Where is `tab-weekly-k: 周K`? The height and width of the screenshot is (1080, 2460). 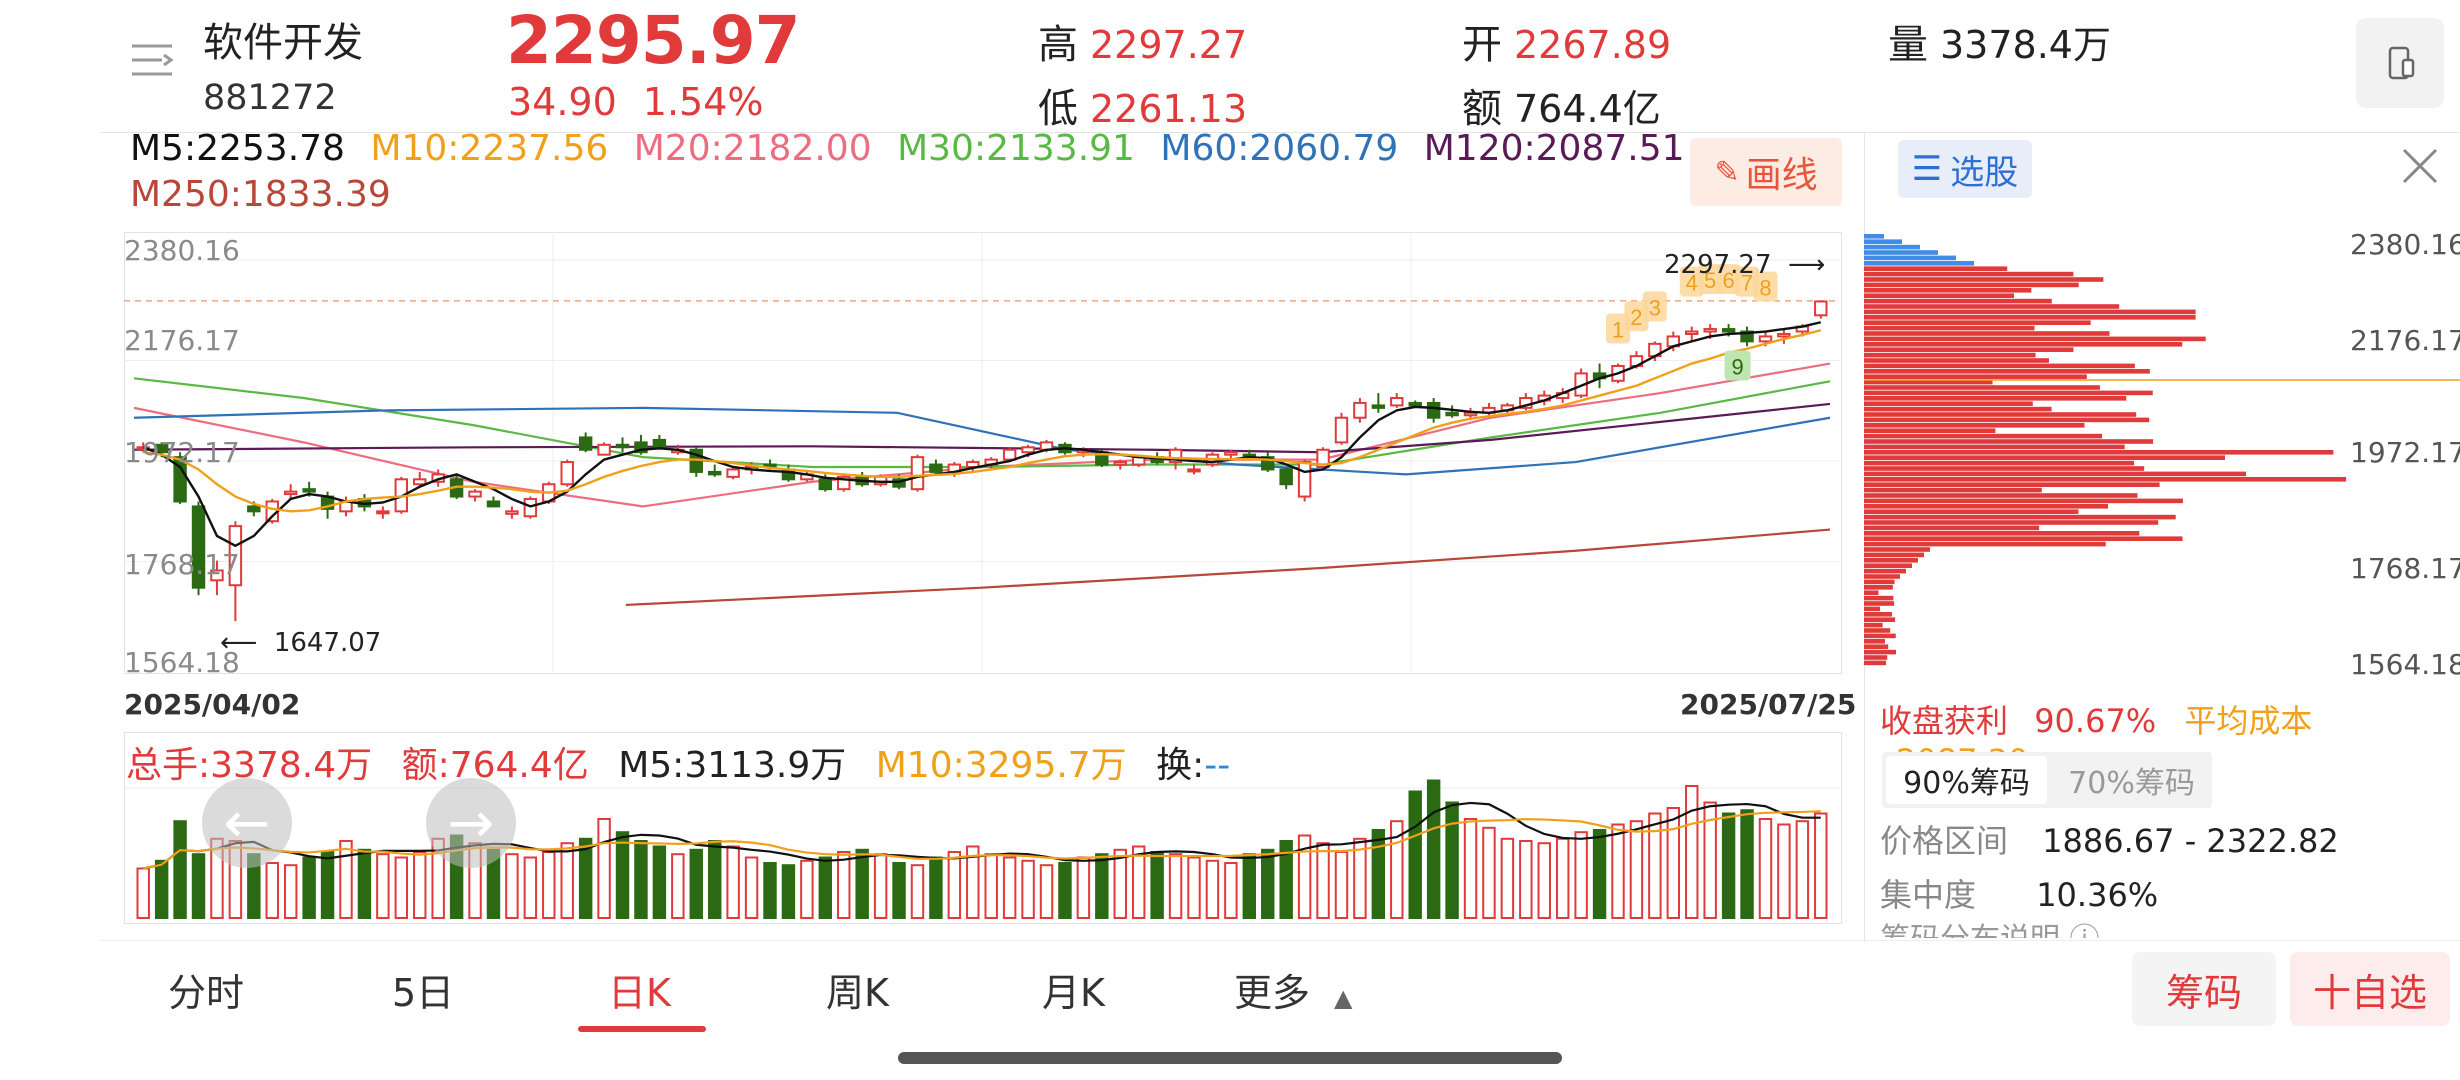 tab-weekly-k: 周K is located at coordinates (857, 993).